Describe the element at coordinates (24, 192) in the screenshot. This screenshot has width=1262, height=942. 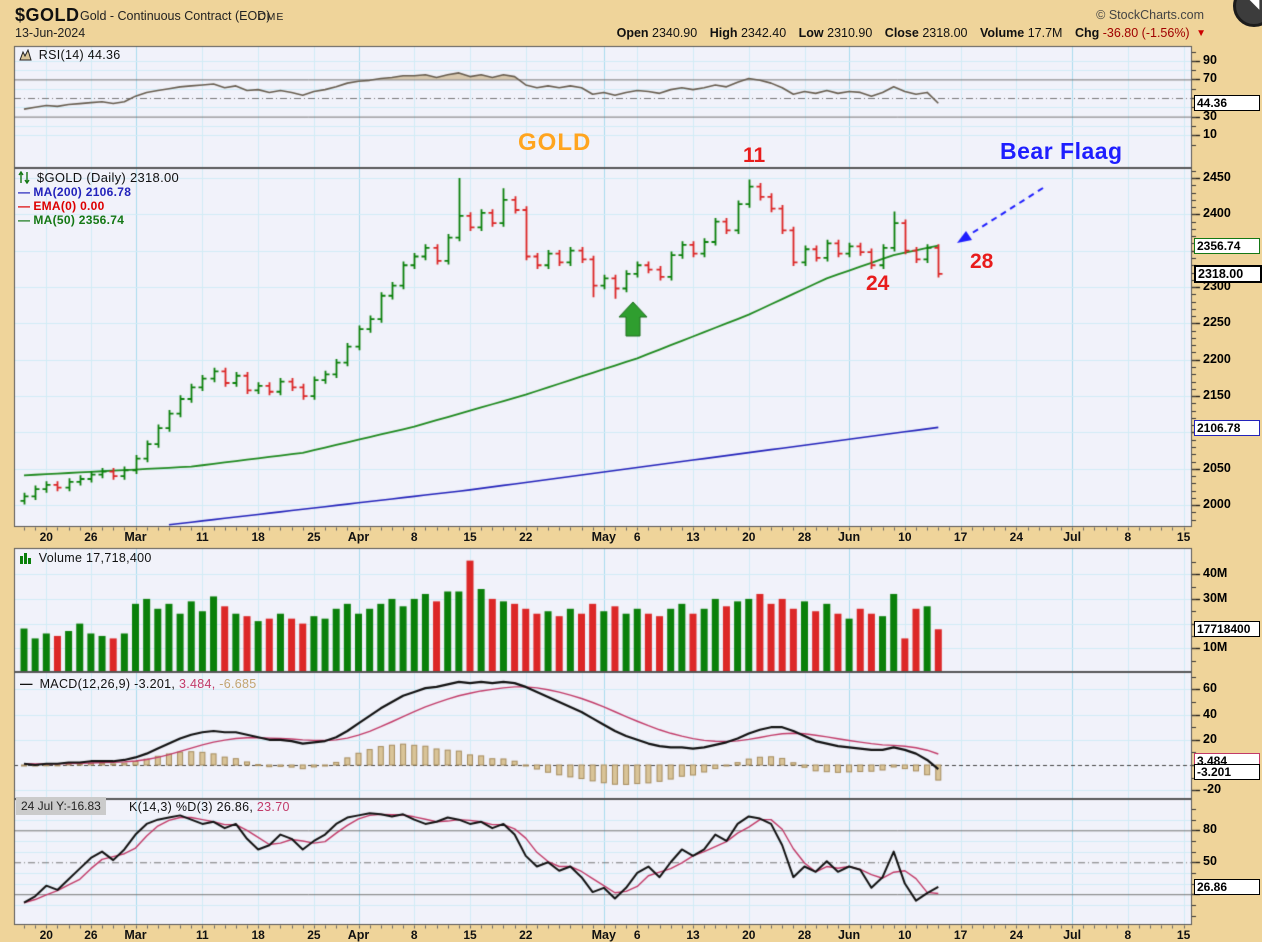
I see `ma200-line-icon: —` at that location.